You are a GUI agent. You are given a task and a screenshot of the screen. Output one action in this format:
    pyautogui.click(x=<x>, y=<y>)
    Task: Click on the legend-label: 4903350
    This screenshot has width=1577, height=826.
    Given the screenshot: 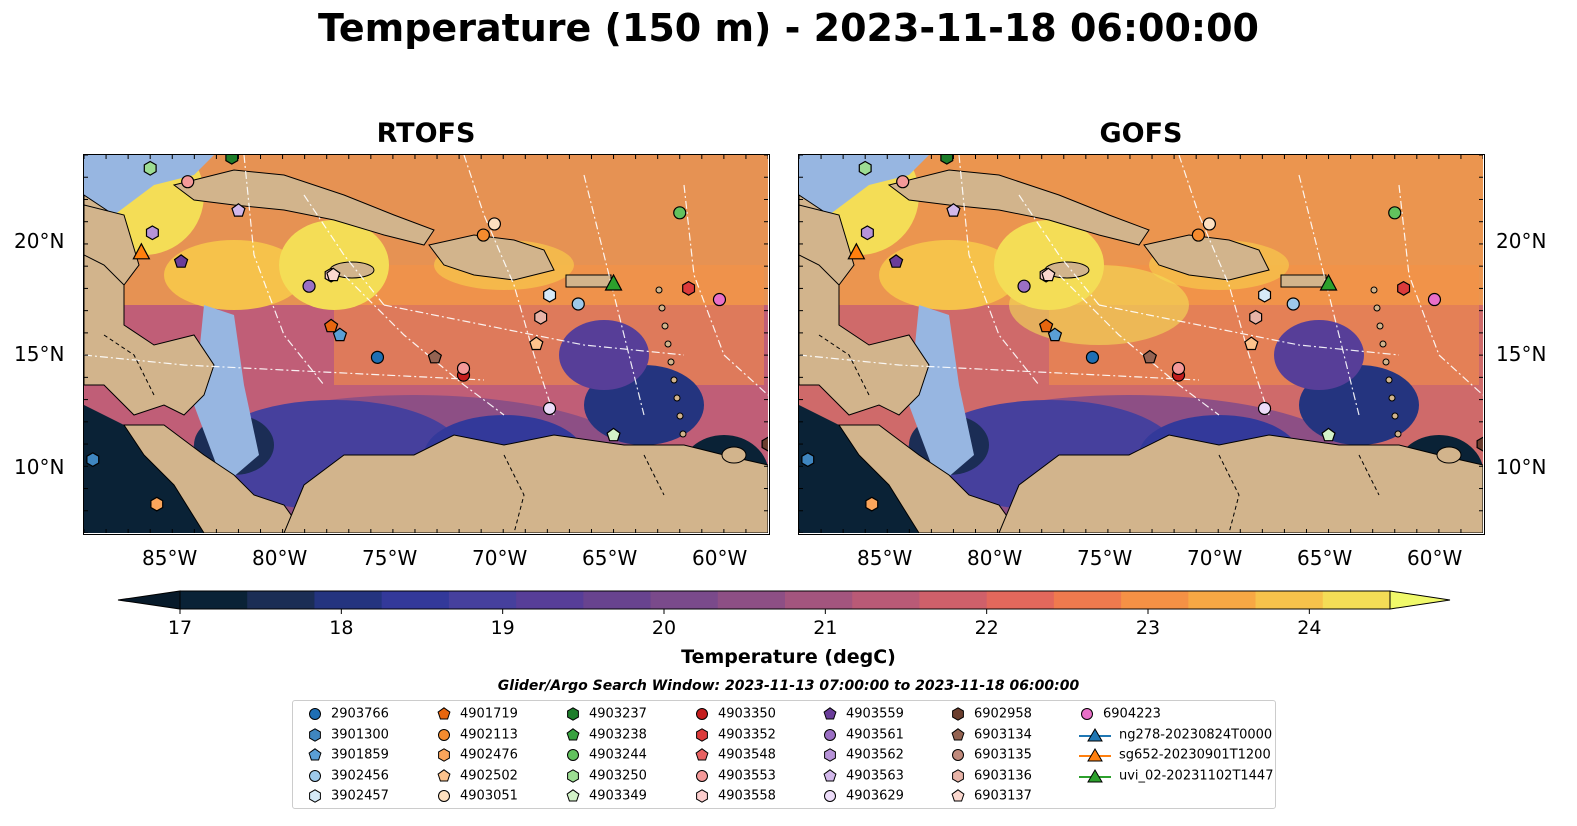 What is the action you would take?
    pyautogui.click(x=747, y=714)
    